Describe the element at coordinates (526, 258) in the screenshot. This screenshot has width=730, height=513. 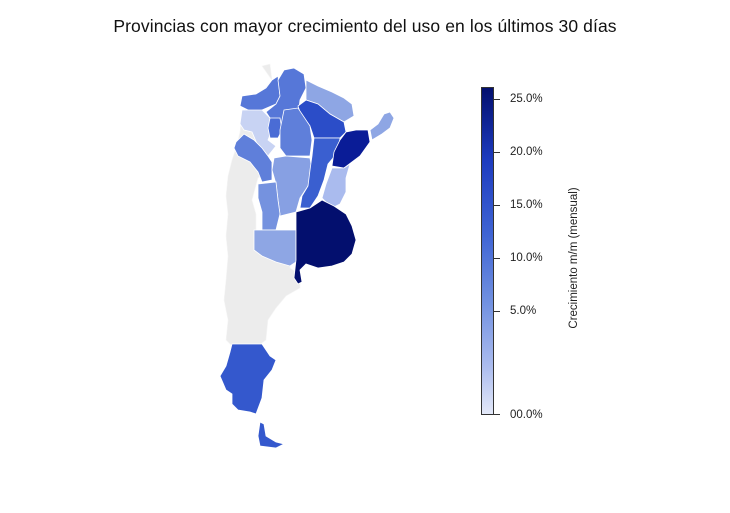
I see `colorbar-tick-label: 10.0%` at that location.